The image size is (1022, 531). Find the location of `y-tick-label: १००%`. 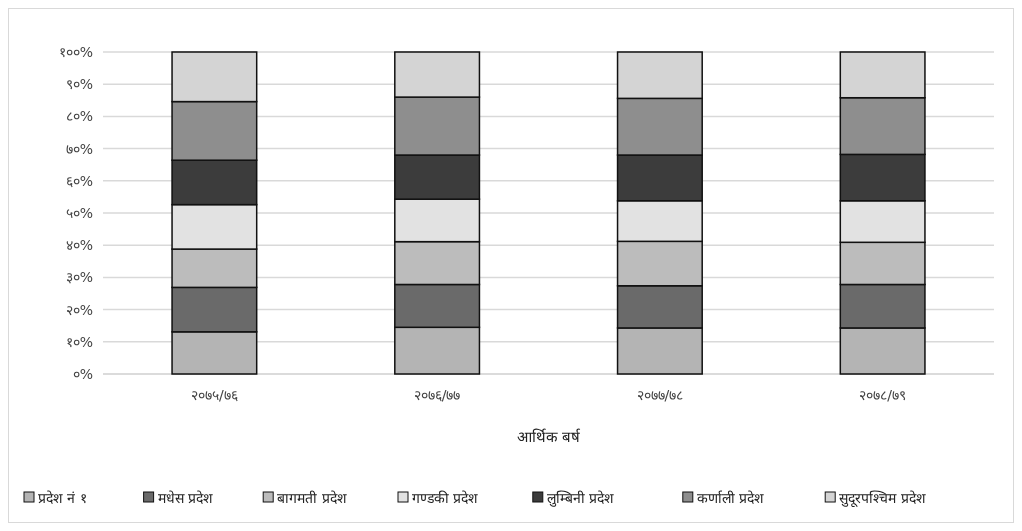

y-tick-label: १००% is located at coordinates (75, 51).